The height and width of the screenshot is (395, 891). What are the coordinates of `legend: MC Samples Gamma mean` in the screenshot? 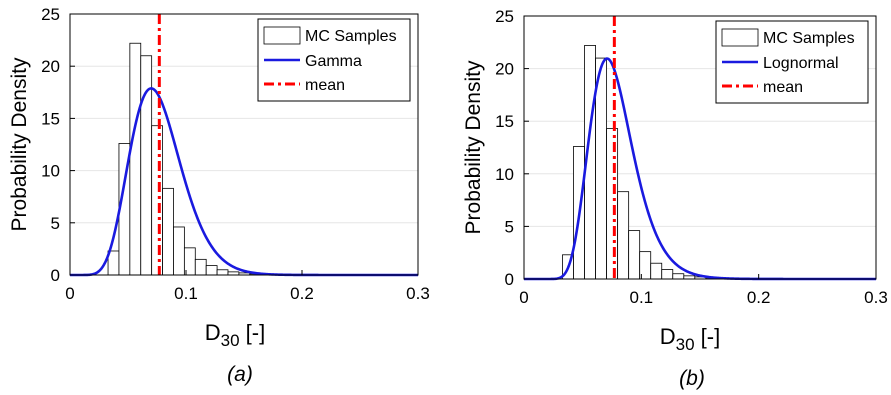 It's located at (334, 60).